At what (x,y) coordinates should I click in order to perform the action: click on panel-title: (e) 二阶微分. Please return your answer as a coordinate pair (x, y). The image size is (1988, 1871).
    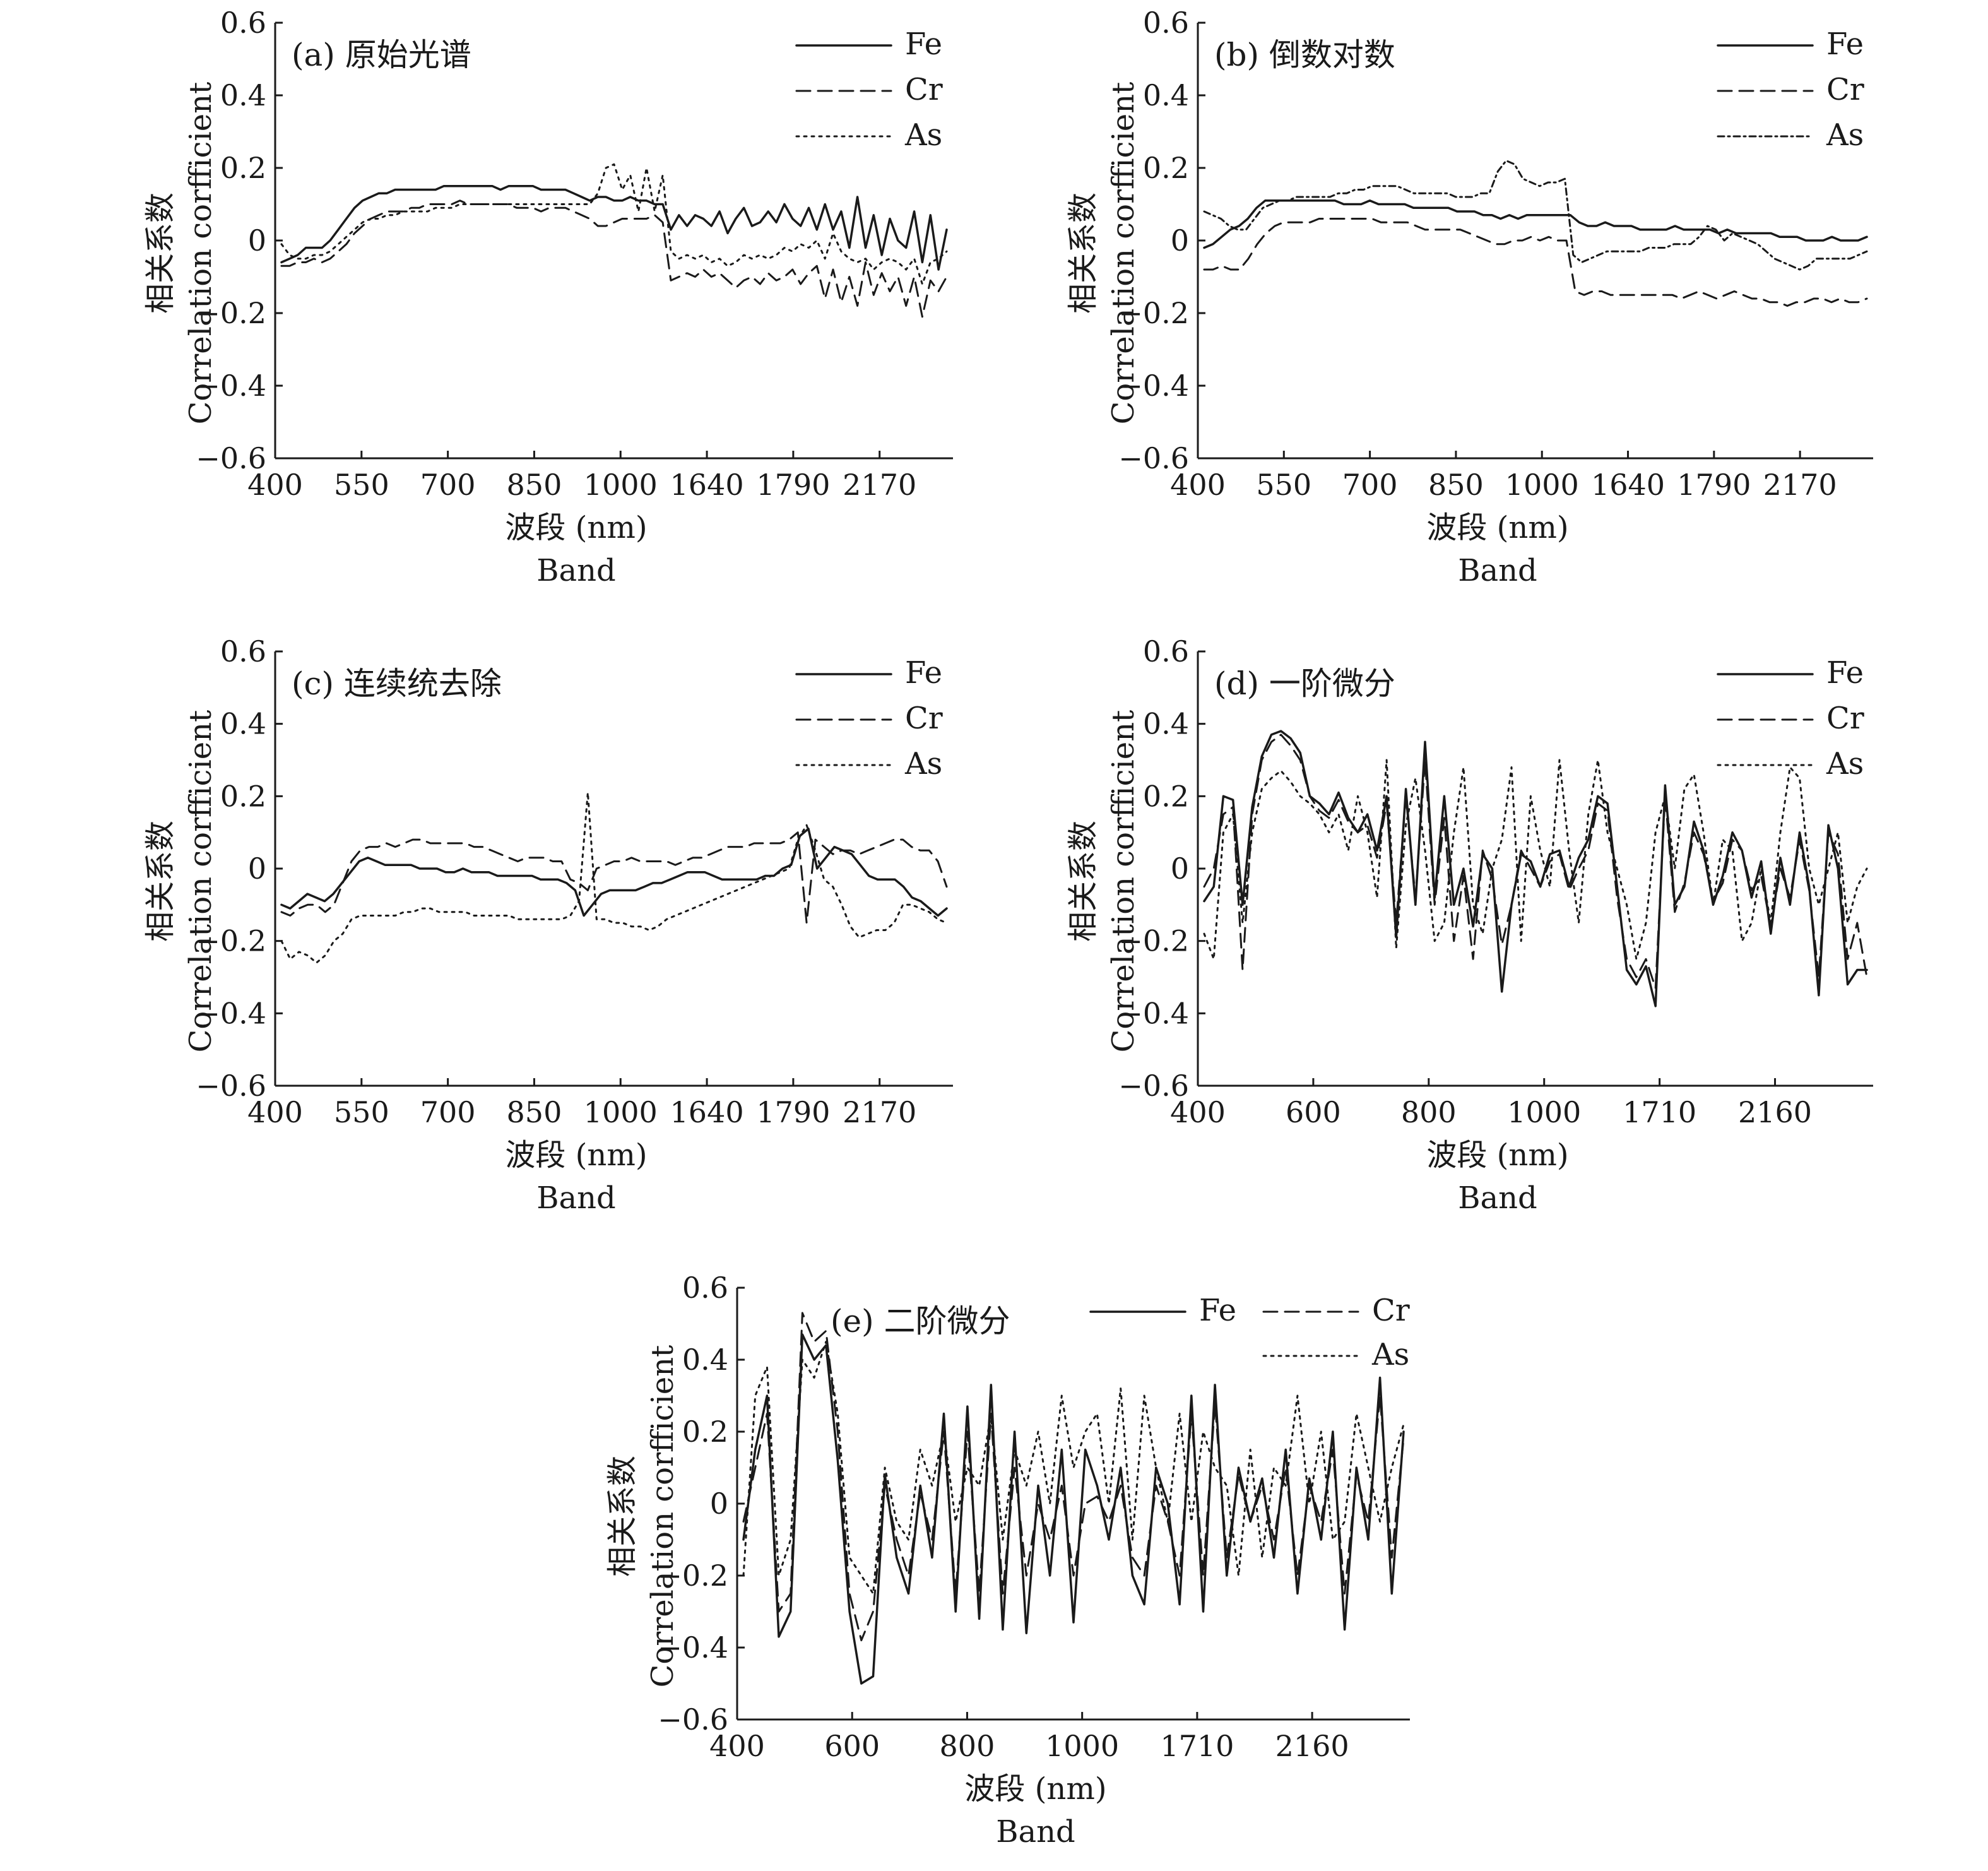
    Looking at the image, I should click on (920, 1321).